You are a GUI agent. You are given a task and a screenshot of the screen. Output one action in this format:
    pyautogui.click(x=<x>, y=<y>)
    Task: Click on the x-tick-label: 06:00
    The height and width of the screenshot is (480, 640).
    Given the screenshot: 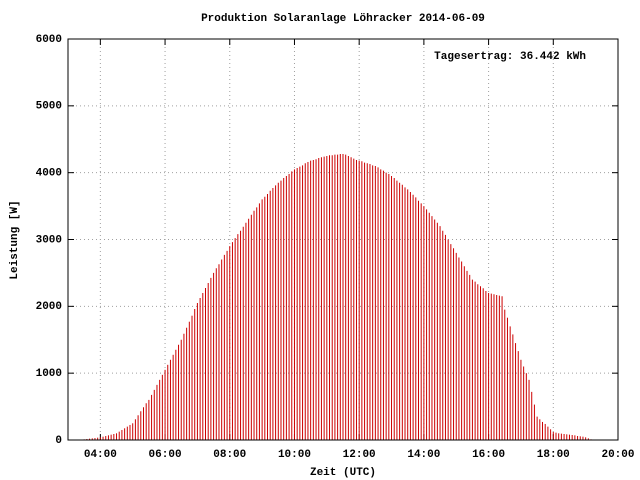 What is the action you would take?
    pyautogui.click(x=165, y=455)
    